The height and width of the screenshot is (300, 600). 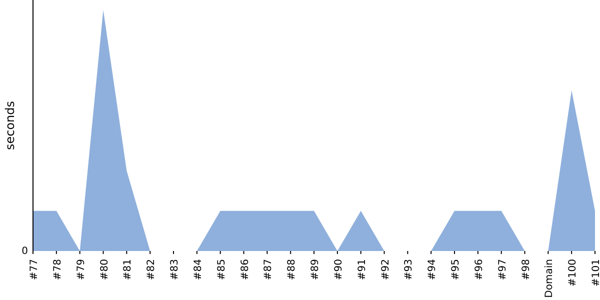 I want to click on x-tick-label: #83, so click(x=175, y=269).